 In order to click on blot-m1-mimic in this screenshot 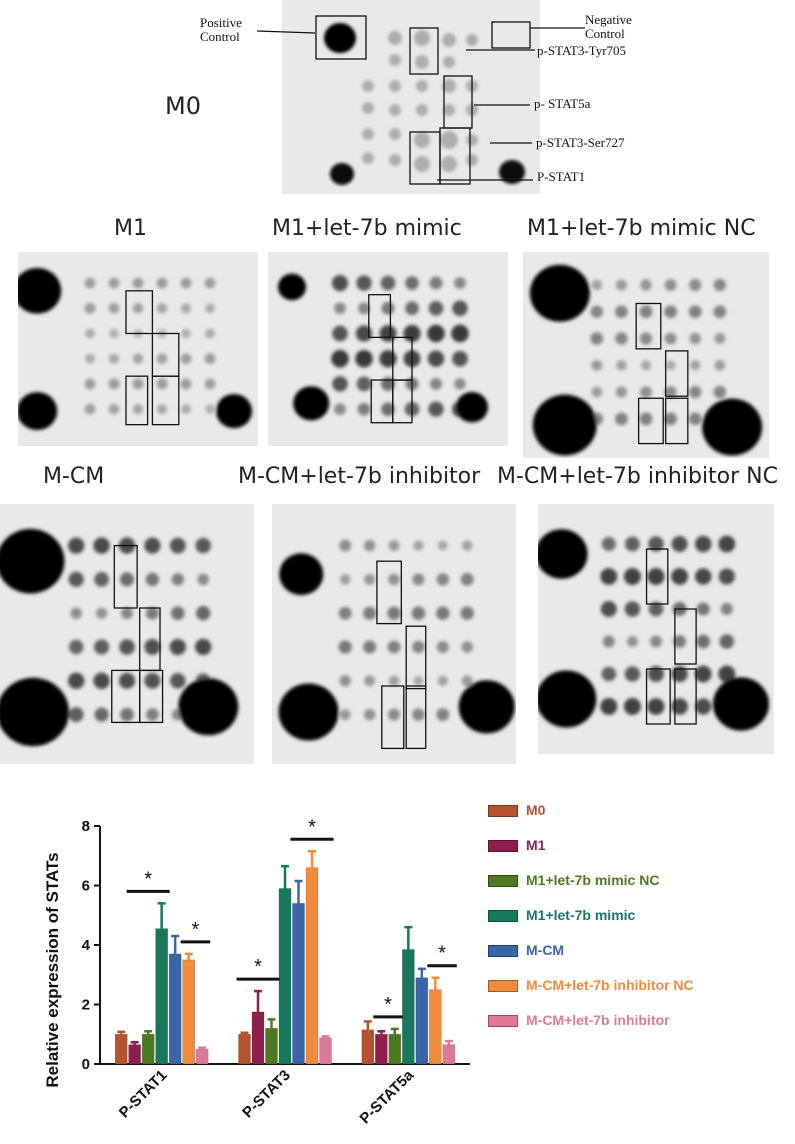, I will do `click(388, 349)`.